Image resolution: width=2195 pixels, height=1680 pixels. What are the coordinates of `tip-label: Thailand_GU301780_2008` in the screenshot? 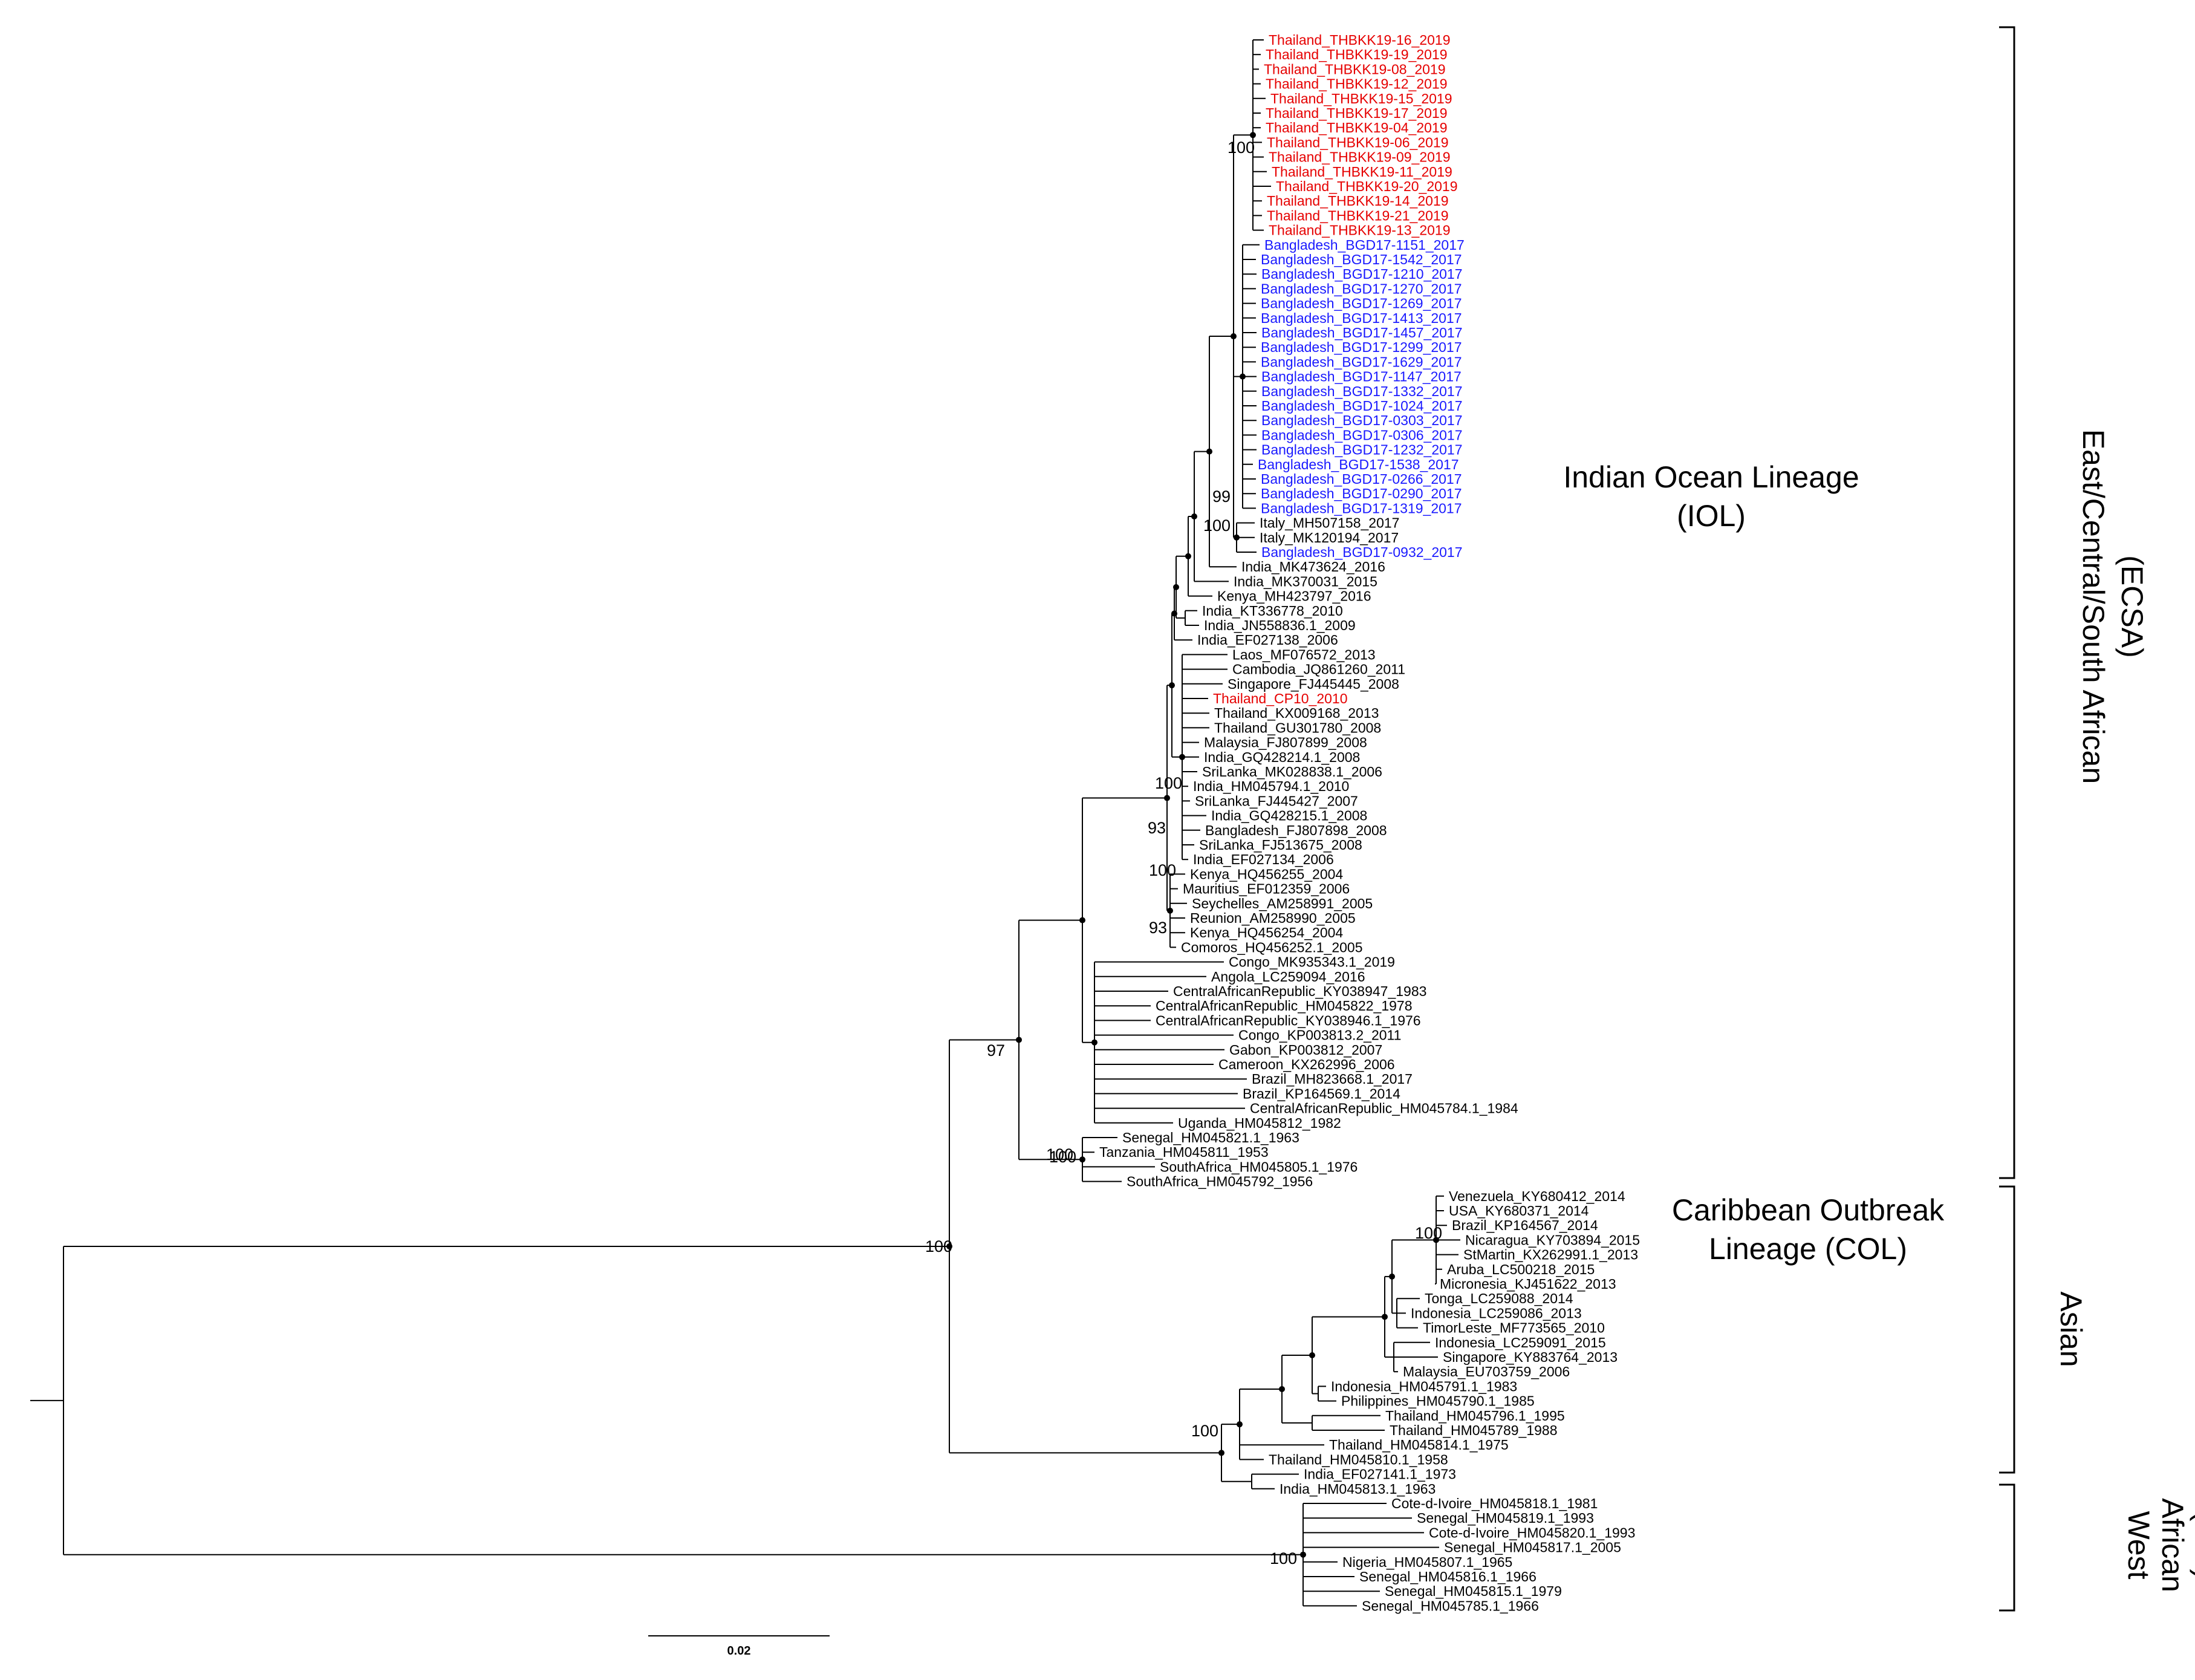 It's located at (1297, 727).